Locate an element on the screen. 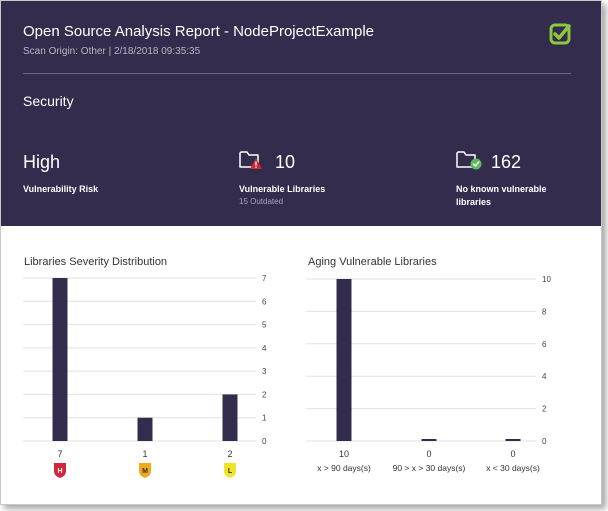  safe-count: 162 is located at coordinates (506, 162).